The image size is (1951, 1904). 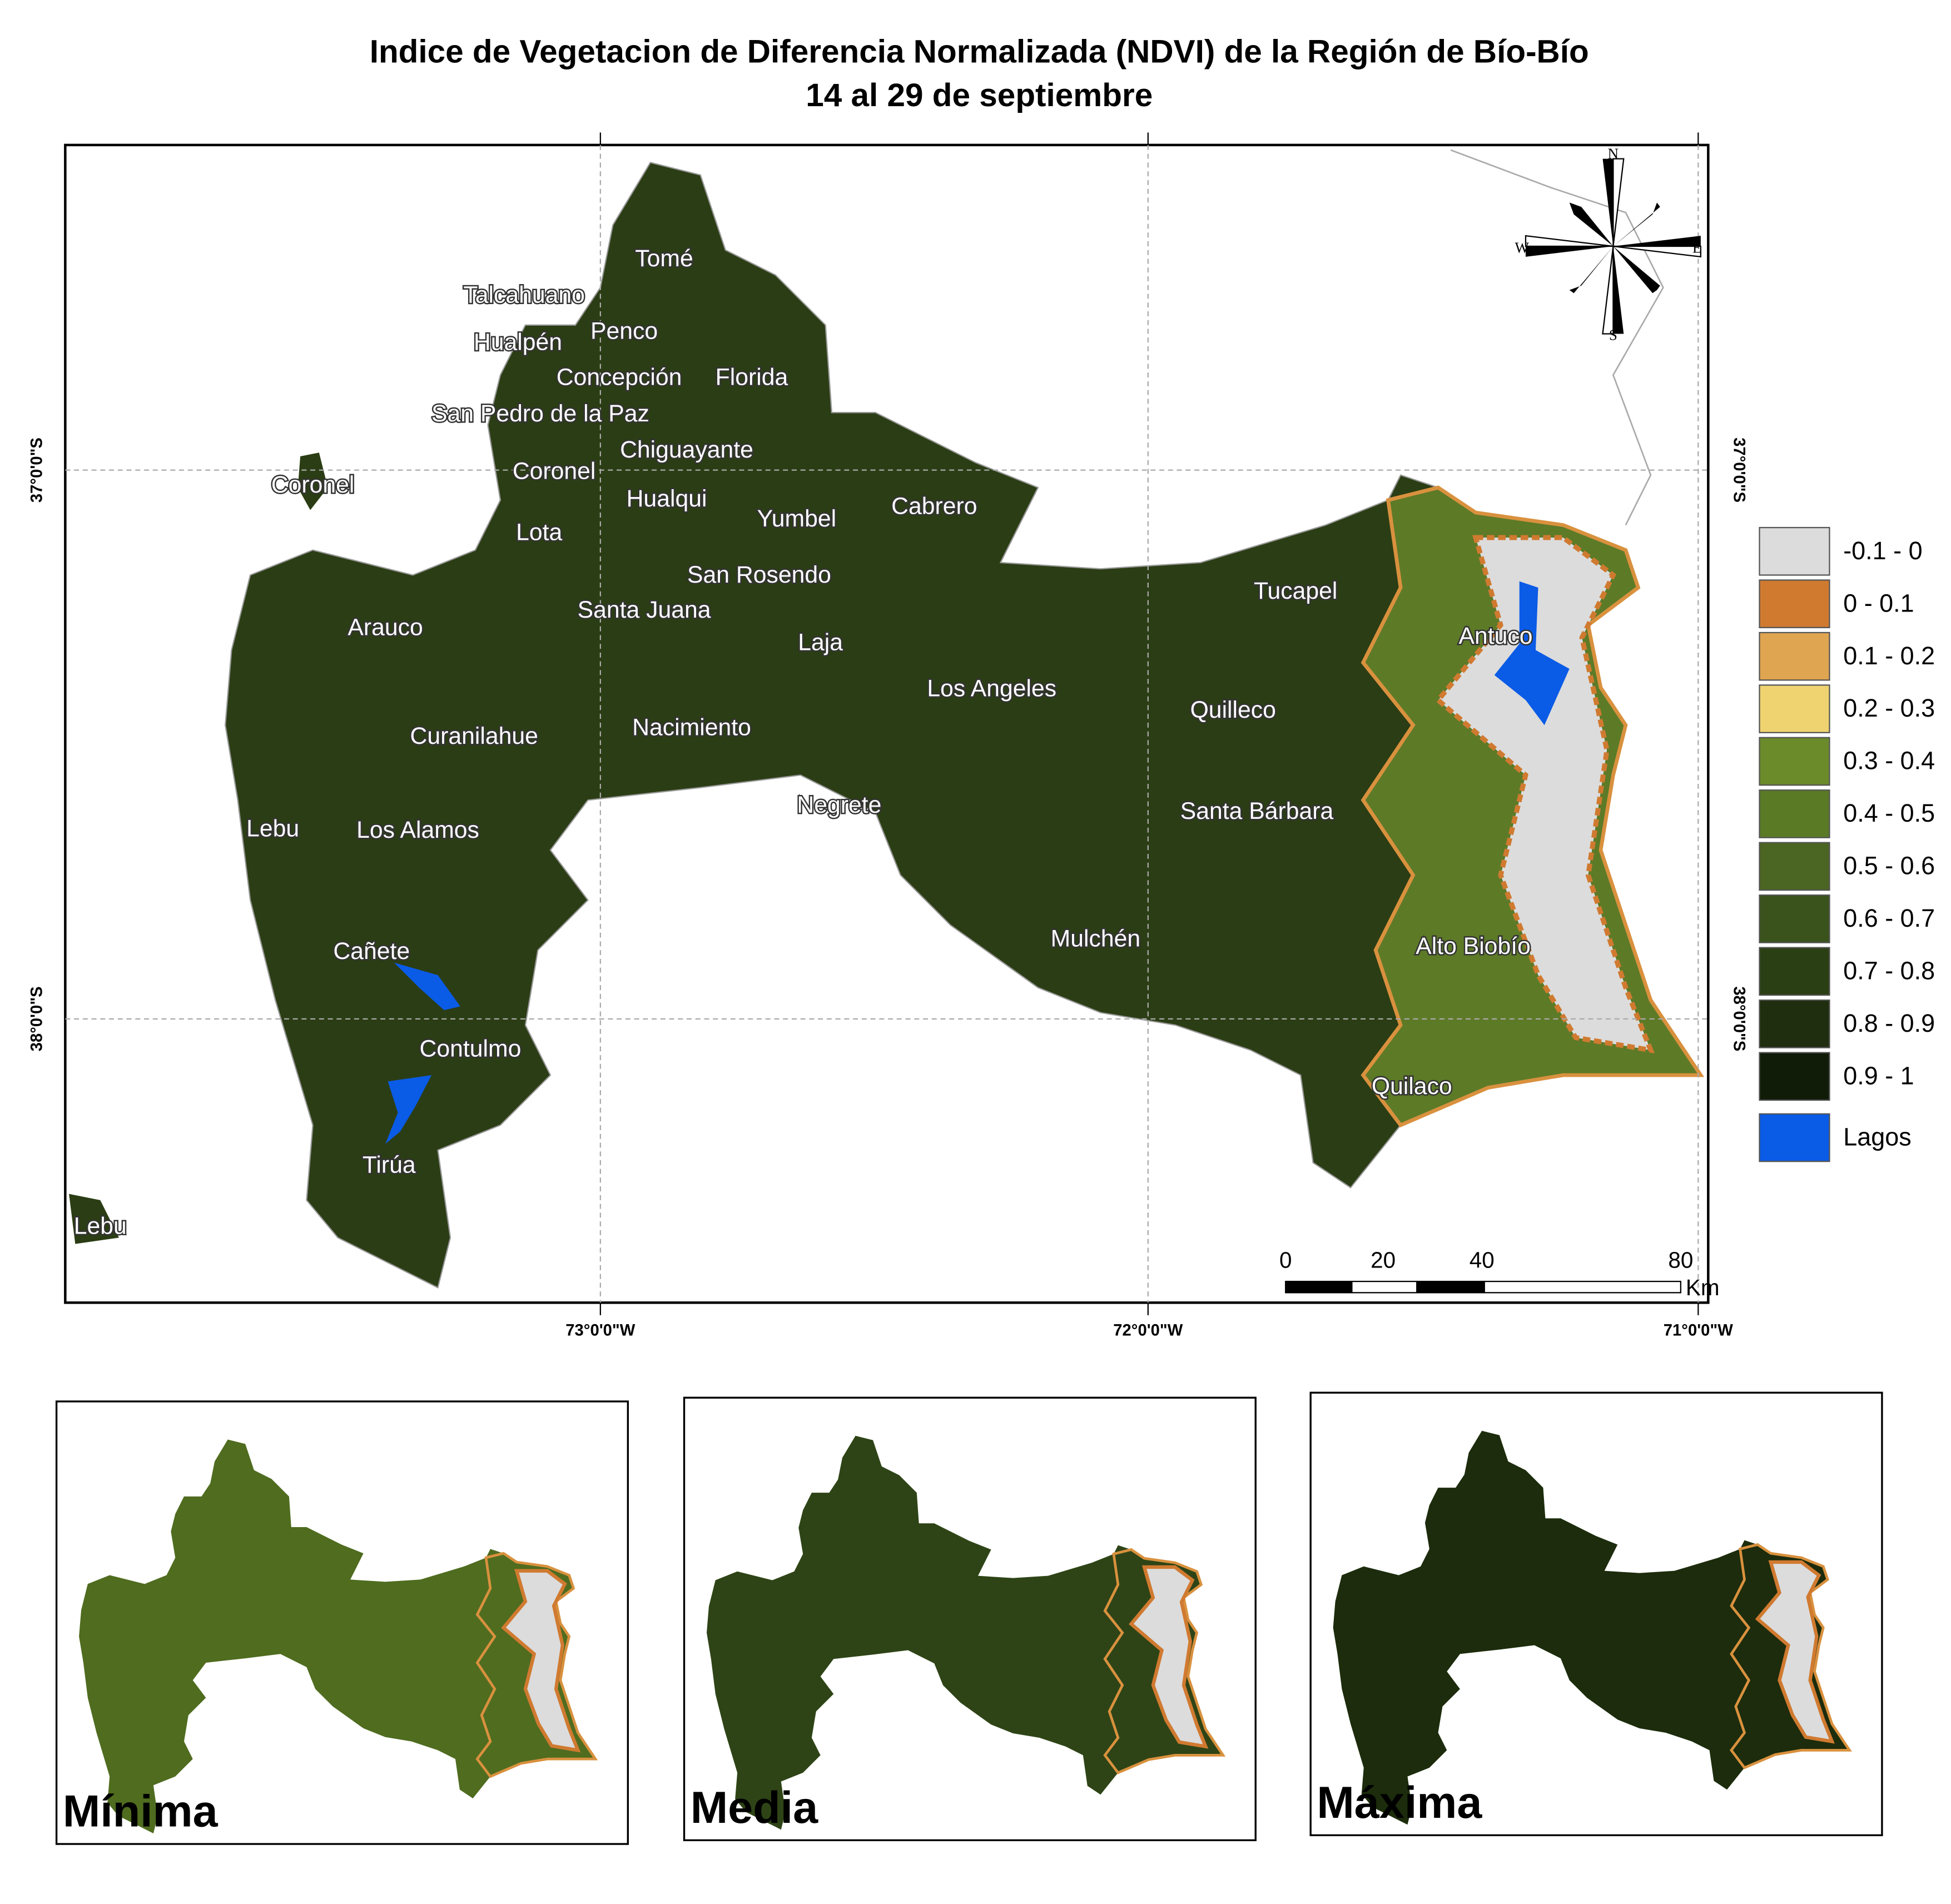 What do you see at coordinates (600, 1331) in the screenshot?
I see `lon-label: 73°0'0"W` at bounding box center [600, 1331].